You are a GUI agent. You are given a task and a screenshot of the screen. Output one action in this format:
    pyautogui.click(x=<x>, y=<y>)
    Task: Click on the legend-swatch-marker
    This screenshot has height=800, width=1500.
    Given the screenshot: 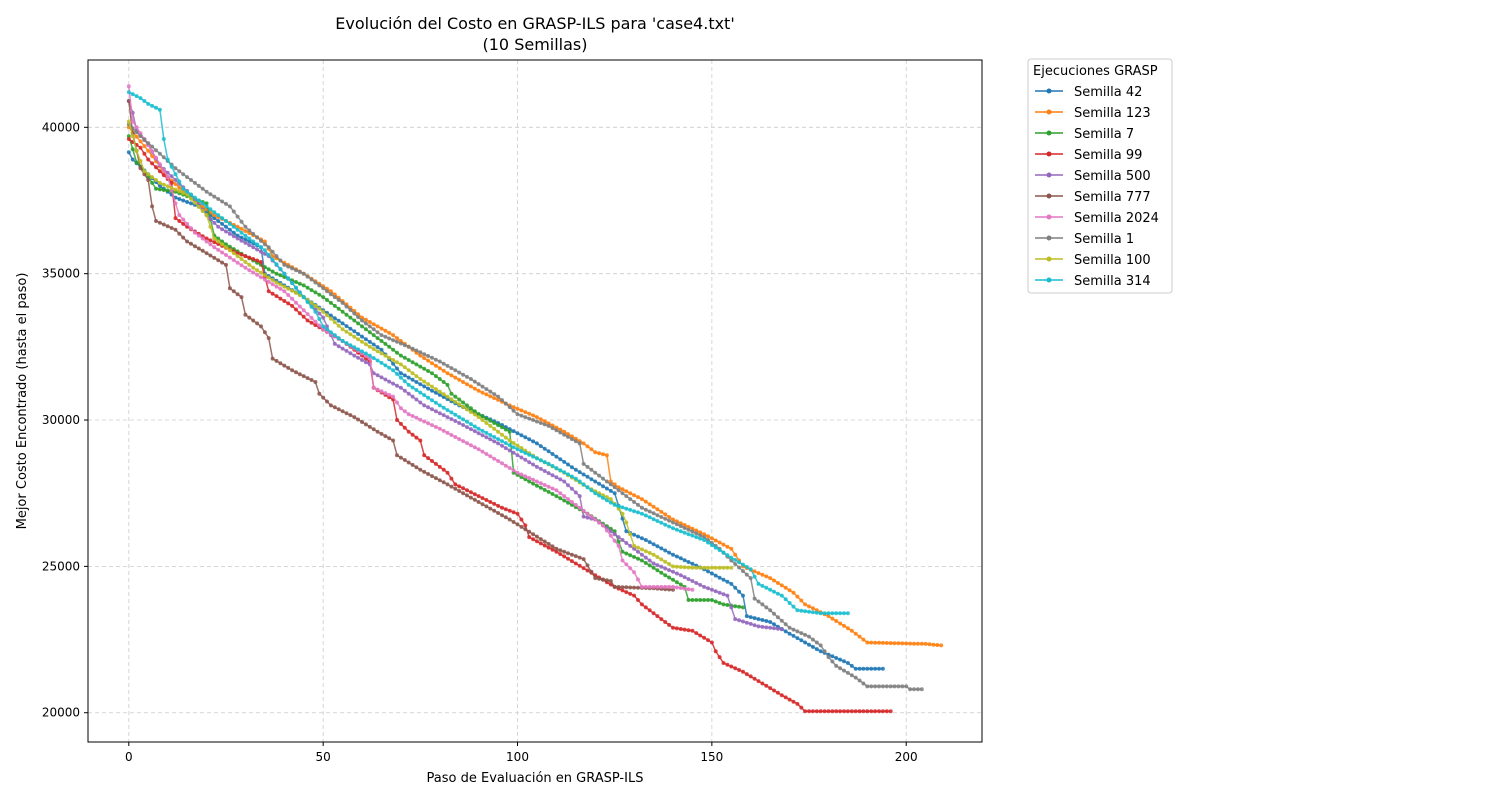 What is the action you would take?
    pyautogui.click(x=1049, y=112)
    